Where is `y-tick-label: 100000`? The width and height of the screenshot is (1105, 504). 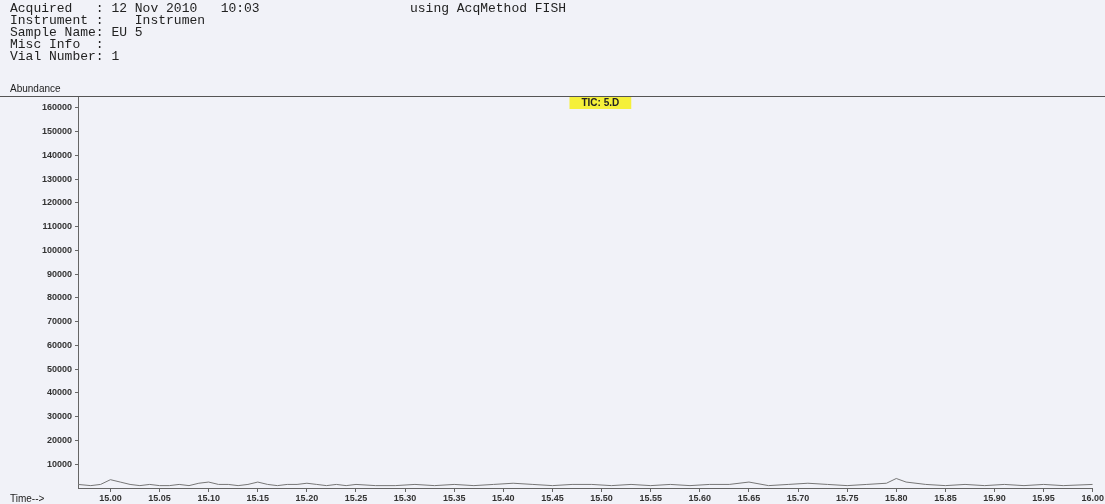
y-tick-label: 100000 is located at coordinates (56, 249).